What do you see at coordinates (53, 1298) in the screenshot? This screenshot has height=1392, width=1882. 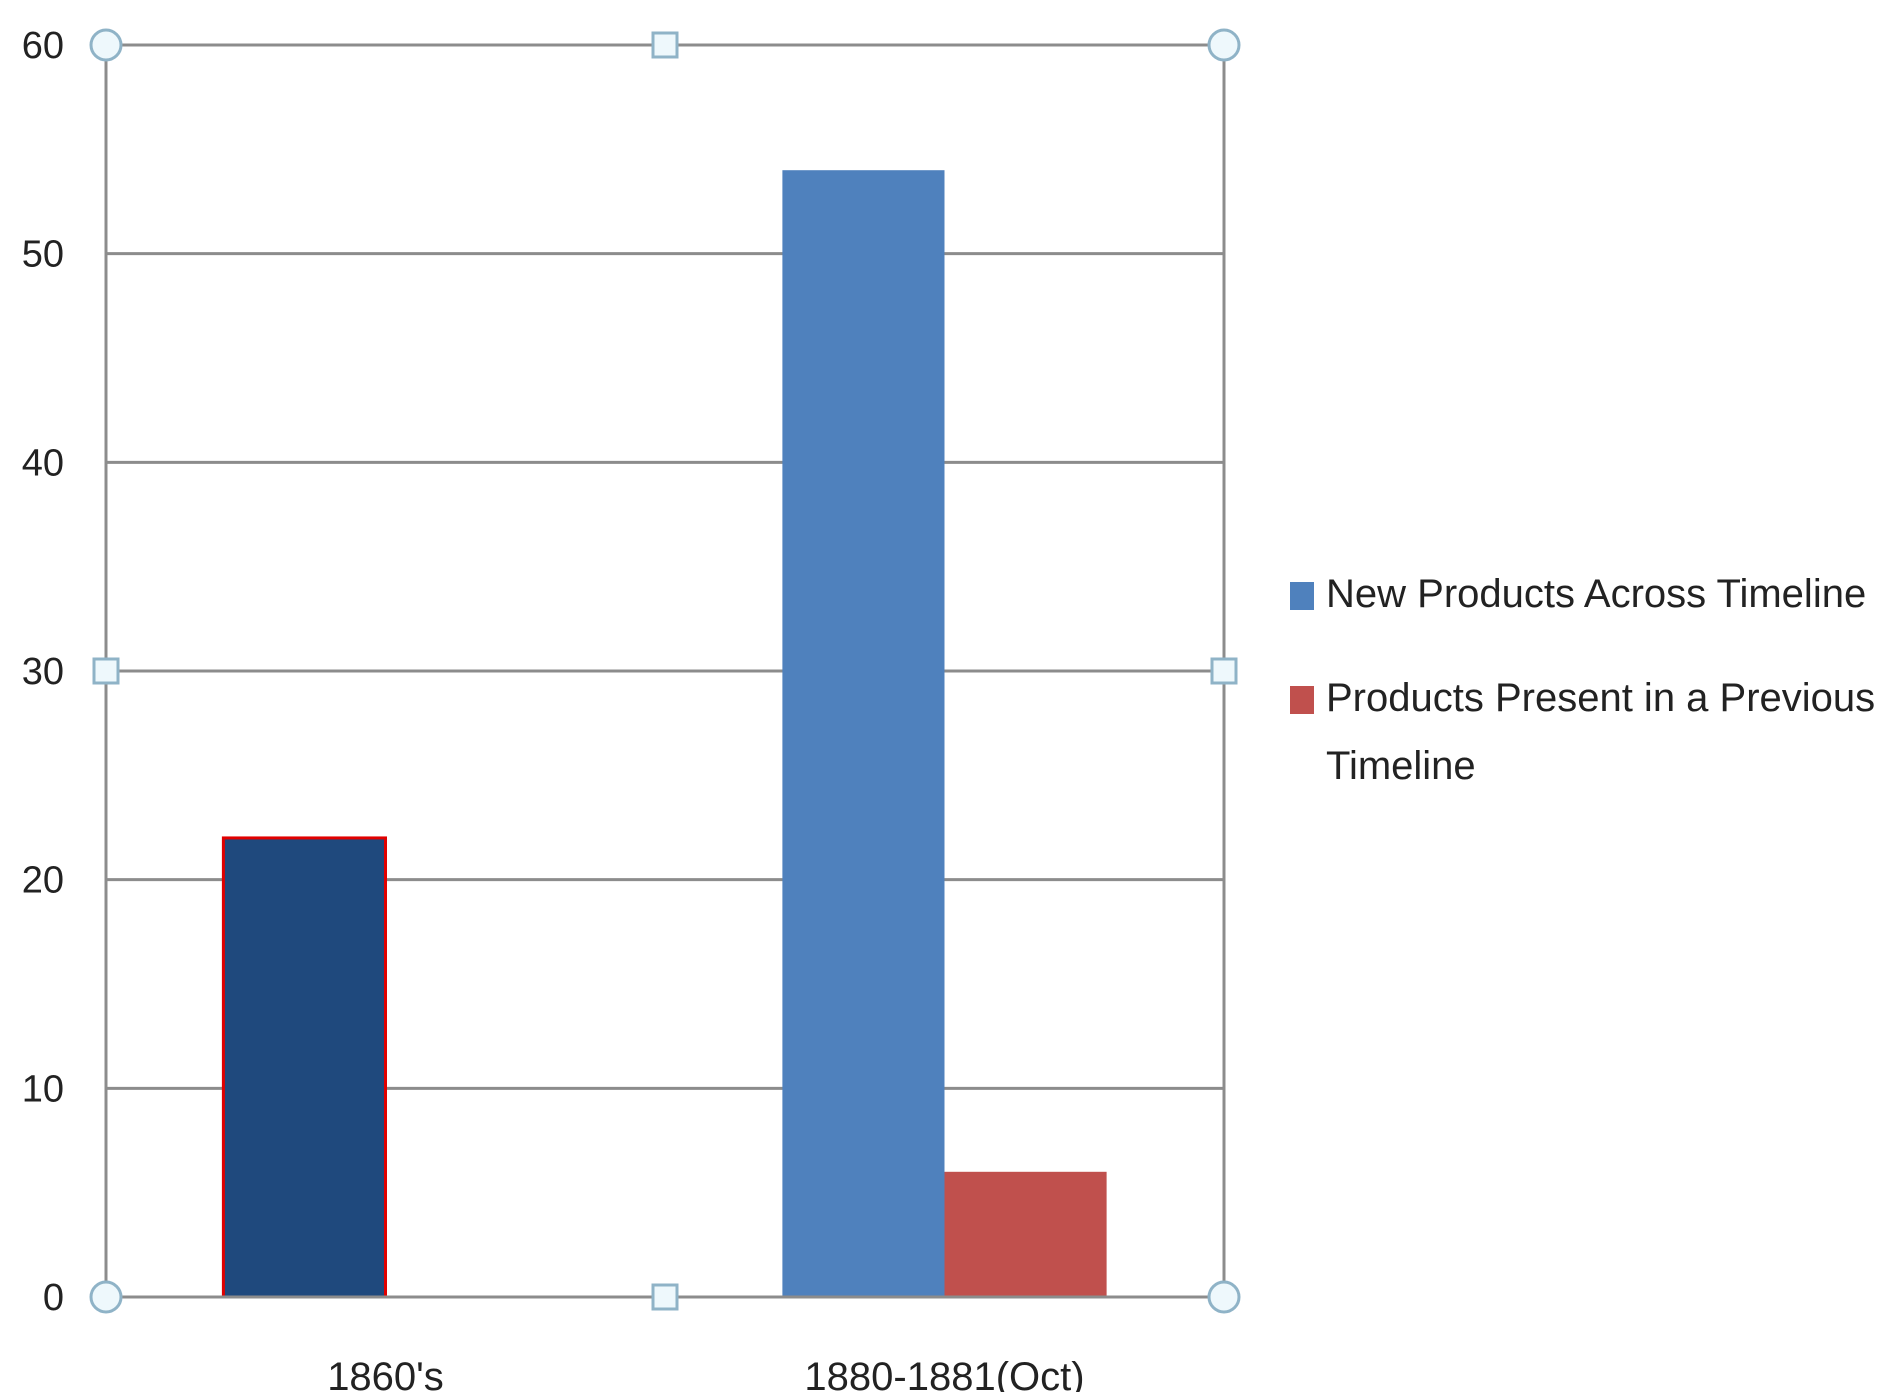 I see `y-tick-label: 0` at bounding box center [53, 1298].